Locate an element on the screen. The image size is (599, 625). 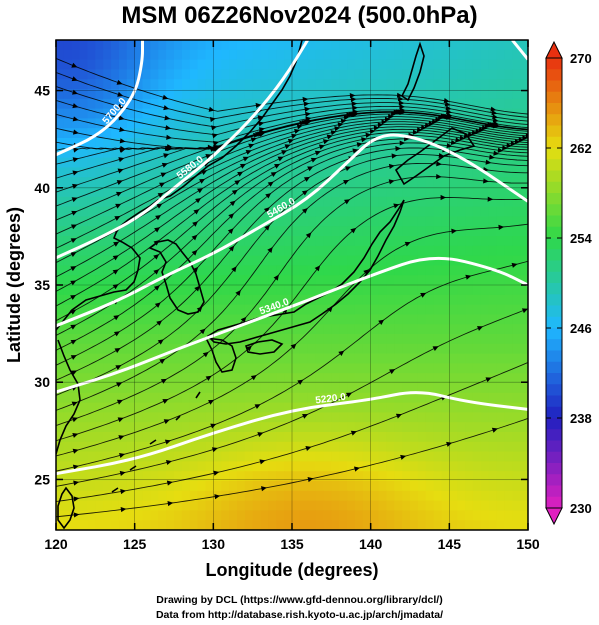
colorbar-max-triangle is located at coordinates (554, 49).